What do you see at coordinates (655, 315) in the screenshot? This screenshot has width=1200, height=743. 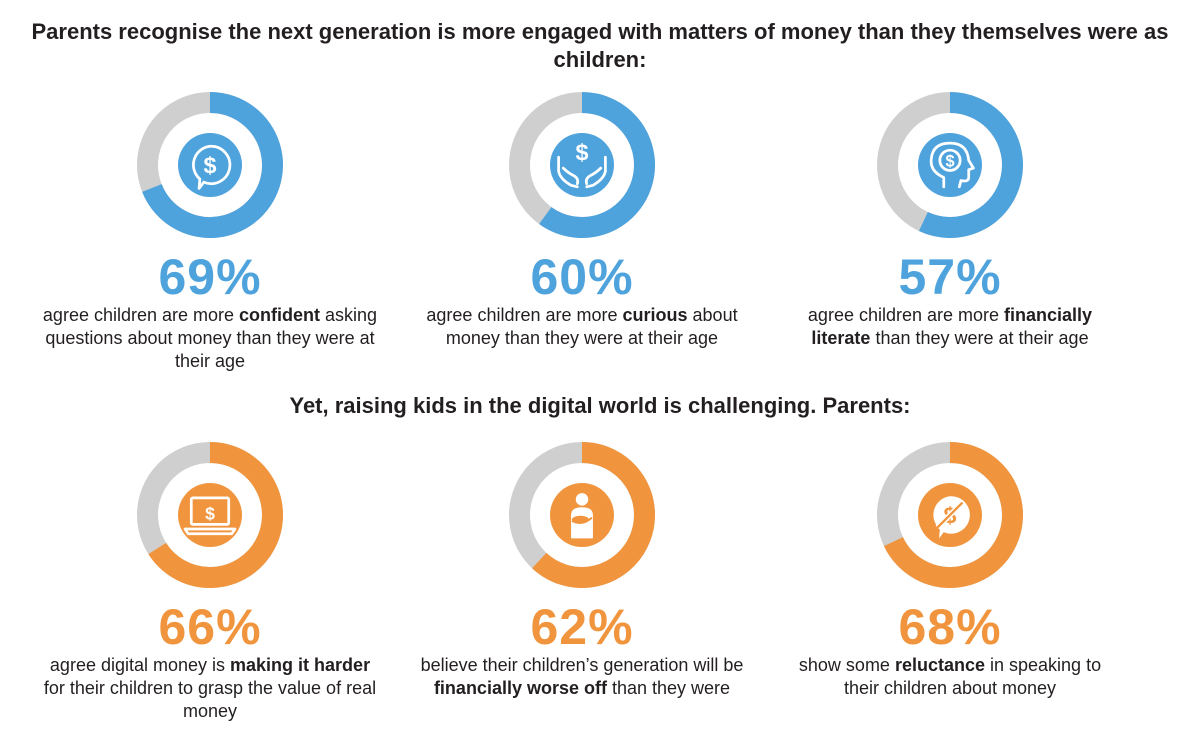 I see `emphasis-text: curious` at bounding box center [655, 315].